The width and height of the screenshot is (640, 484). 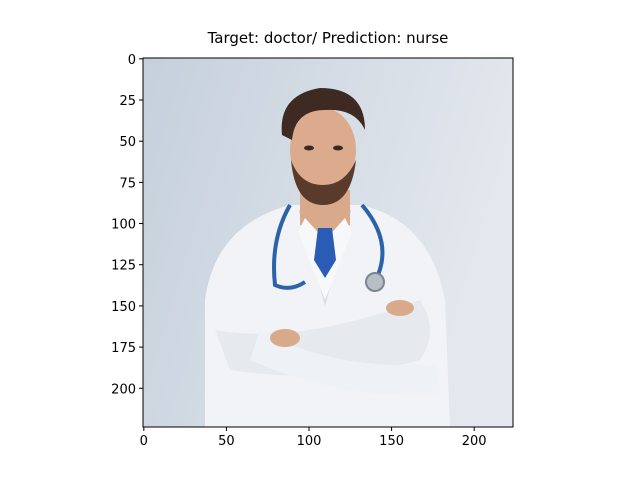 I want to click on x-tick-label: 100, so click(x=309, y=441).